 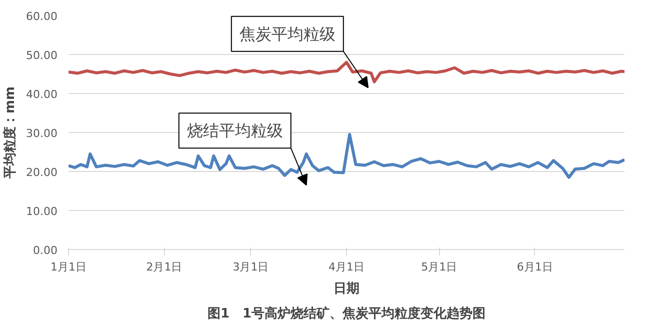 What do you see at coordinates (164, 267) in the screenshot?
I see `x-tick-label: 2月1日` at bounding box center [164, 267].